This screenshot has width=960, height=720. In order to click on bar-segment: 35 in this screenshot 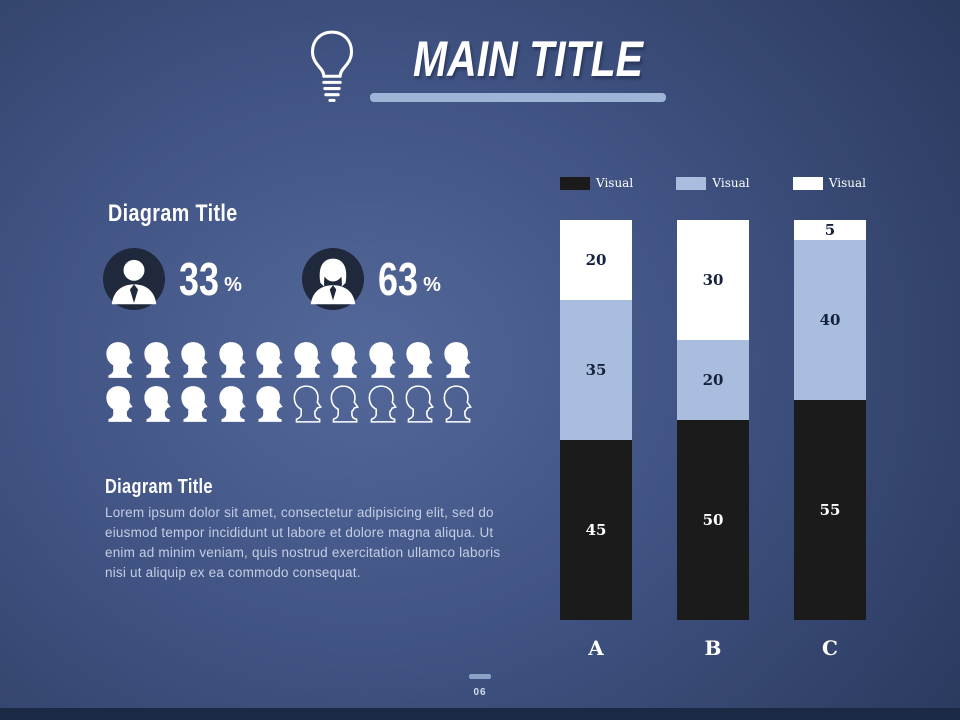, I will do `click(596, 370)`.